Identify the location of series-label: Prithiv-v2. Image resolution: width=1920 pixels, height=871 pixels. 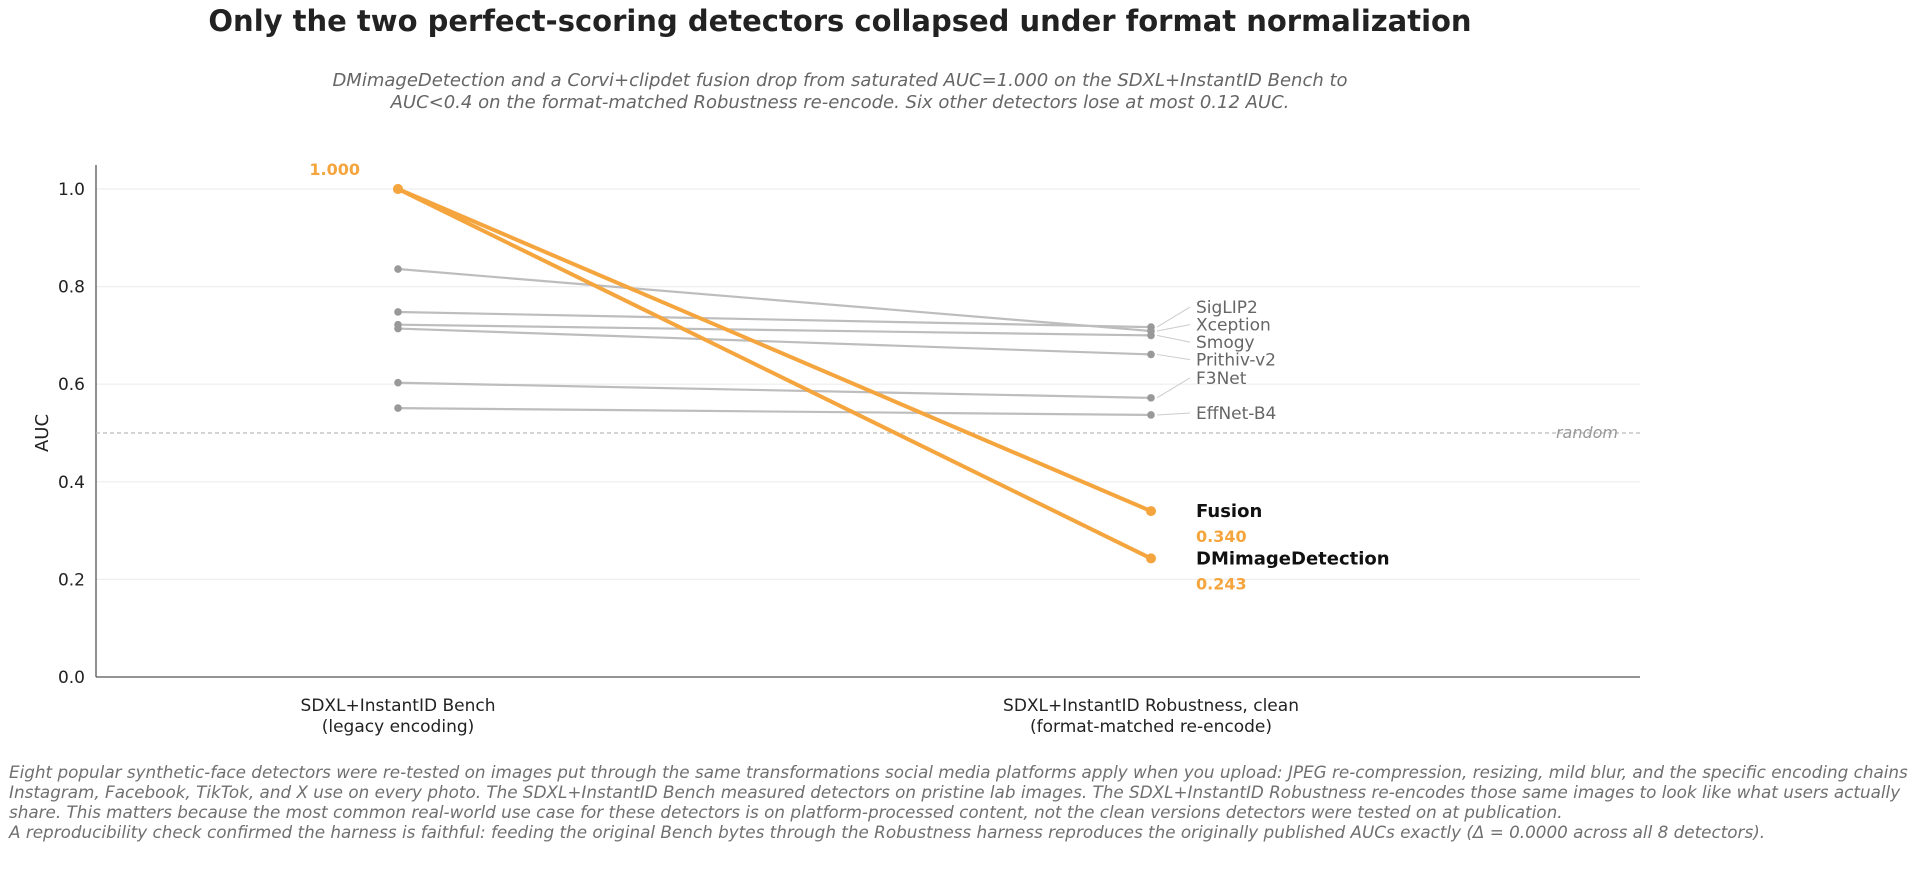
(1236, 361).